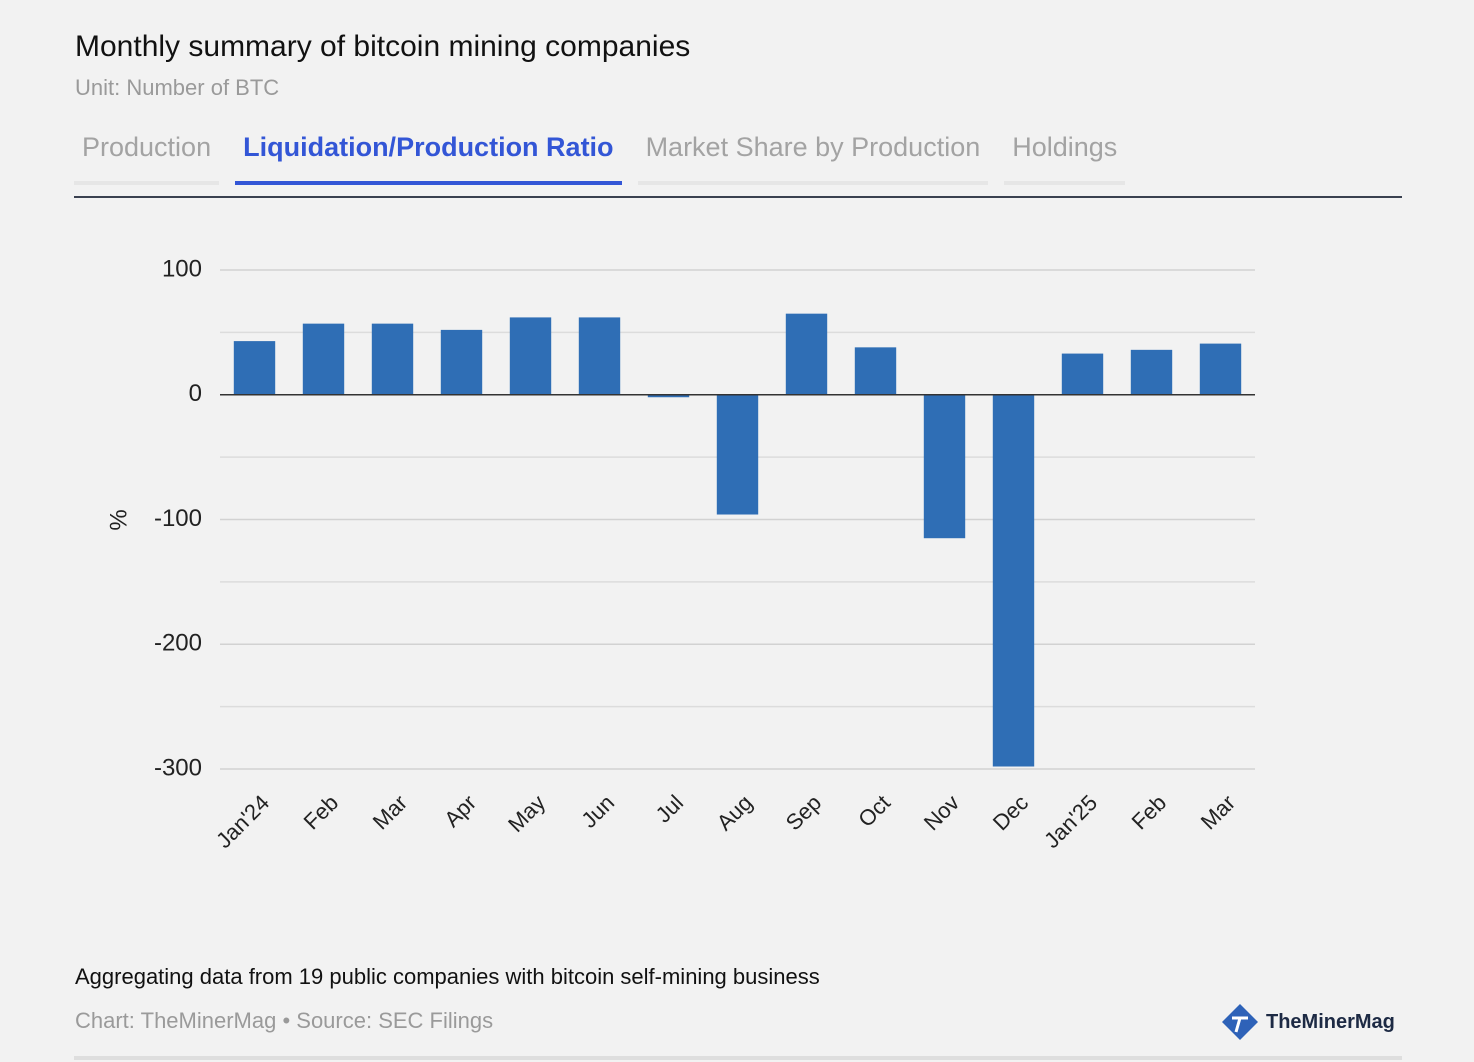 The width and height of the screenshot is (1474, 1062). What do you see at coordinates (803, 812) in the screenshot?
I see `x-tick-label: Sep` at bounding box center [803, 812].